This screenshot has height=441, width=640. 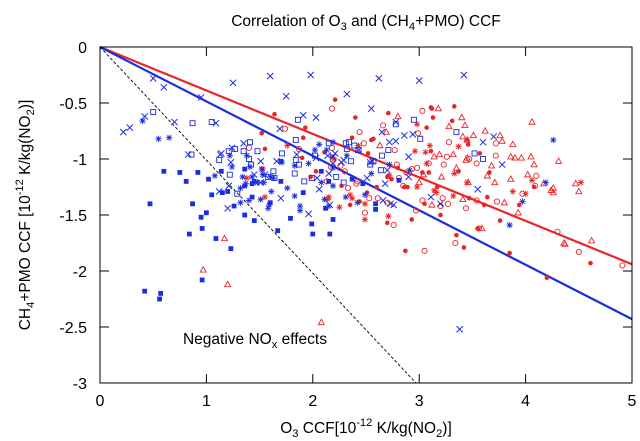 I want to click on y-tick-label: -3, so click(x=80, y=384).